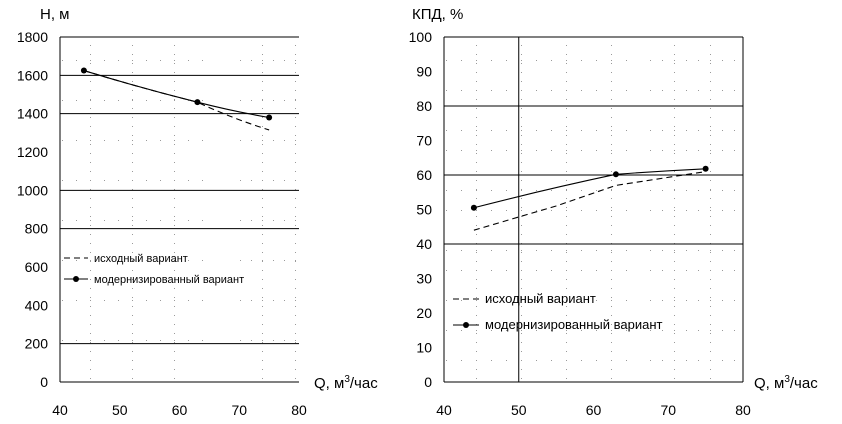  I want to click on y-tick-label: 100, so click(421, 37).